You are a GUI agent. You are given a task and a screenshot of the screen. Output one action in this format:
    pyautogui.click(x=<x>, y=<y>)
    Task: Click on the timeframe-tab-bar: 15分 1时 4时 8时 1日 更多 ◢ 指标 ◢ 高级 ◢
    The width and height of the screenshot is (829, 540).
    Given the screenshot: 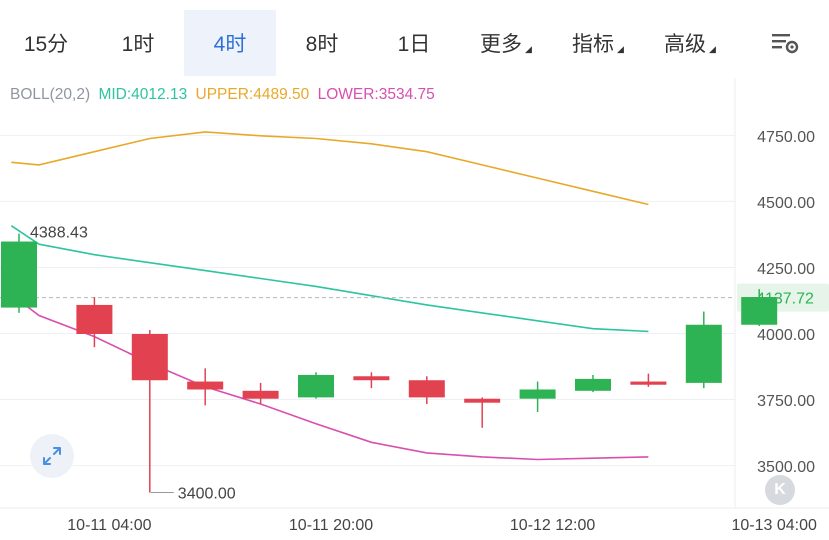 What is the action you would take?
    pyautogui.click(x=414, y=39)
    